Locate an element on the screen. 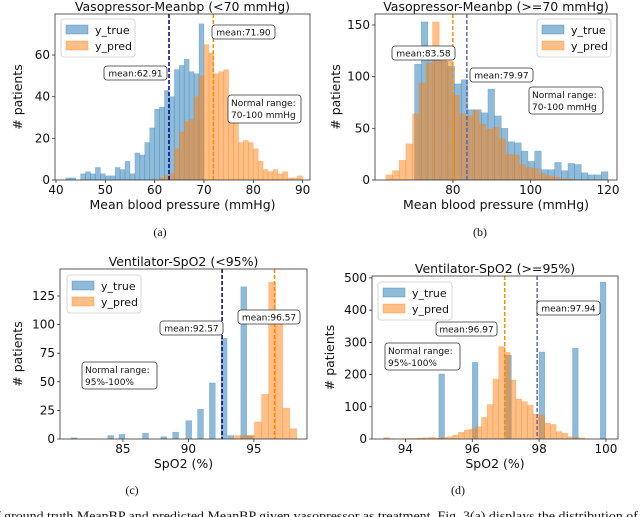  mean-annotation: mean:62.91 is located at coordinates (135, 75).